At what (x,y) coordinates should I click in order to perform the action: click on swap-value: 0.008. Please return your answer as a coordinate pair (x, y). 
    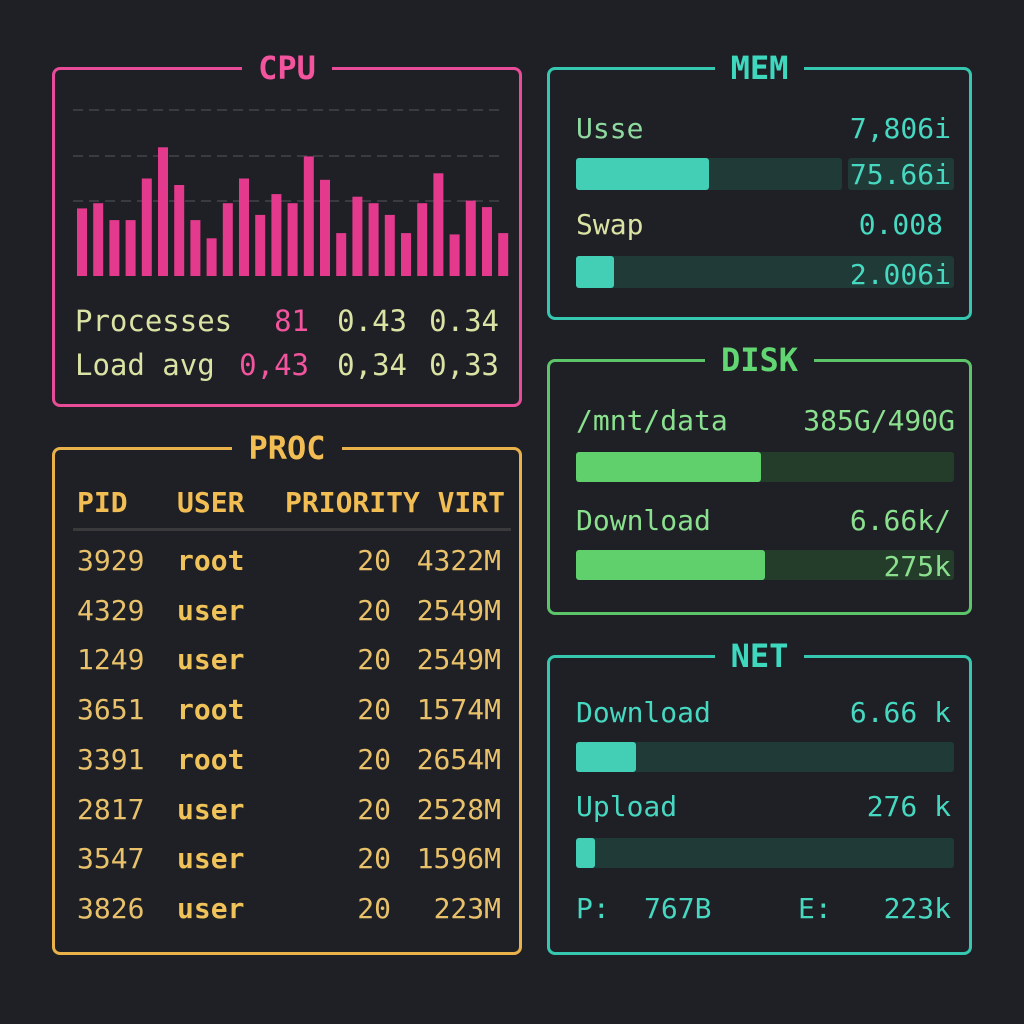
    Looking at the image, I should click on (900, 224).